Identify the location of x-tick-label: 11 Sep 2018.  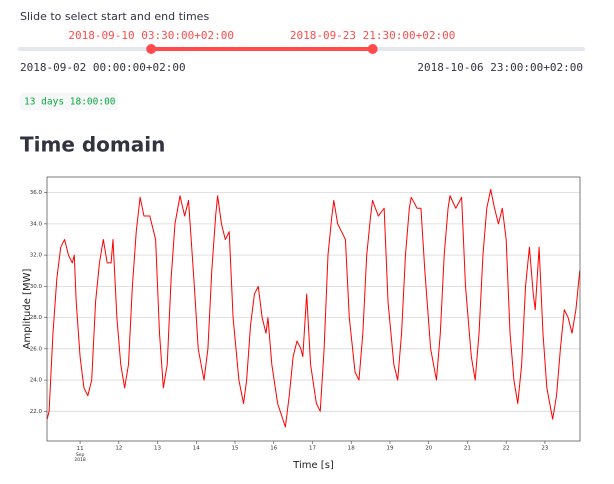
(80, 454).